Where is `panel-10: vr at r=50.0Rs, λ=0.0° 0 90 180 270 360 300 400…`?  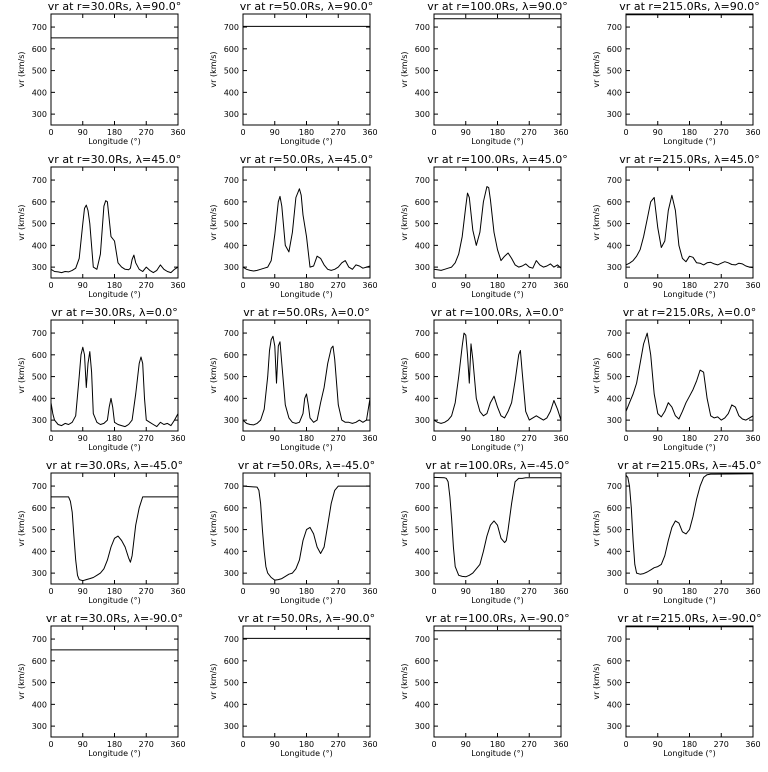 panel-10: vr at r=50.0Rs, λ=0.0° 0 90 180 270 360 300 400… is located at coordinates (293, 379).